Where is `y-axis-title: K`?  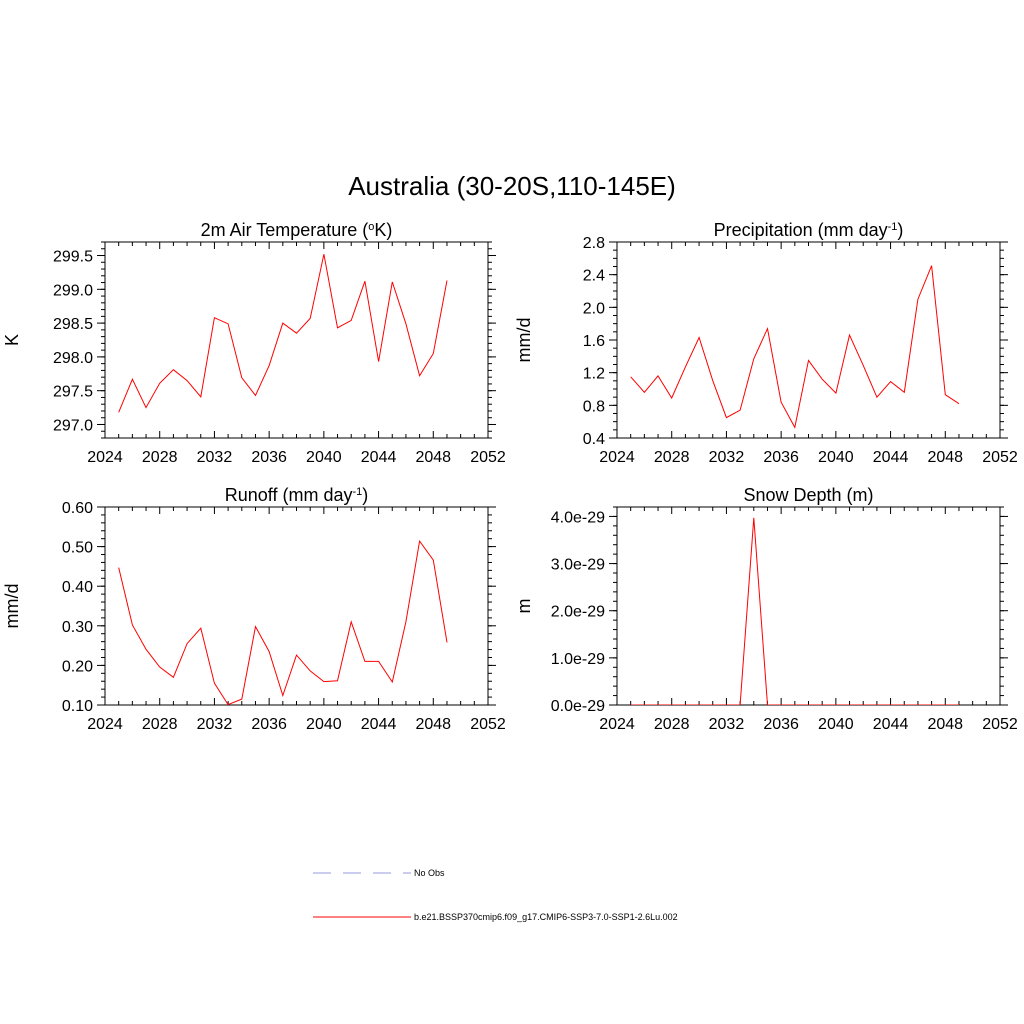
y-axis-title: K is located at coordinates (12, 340).